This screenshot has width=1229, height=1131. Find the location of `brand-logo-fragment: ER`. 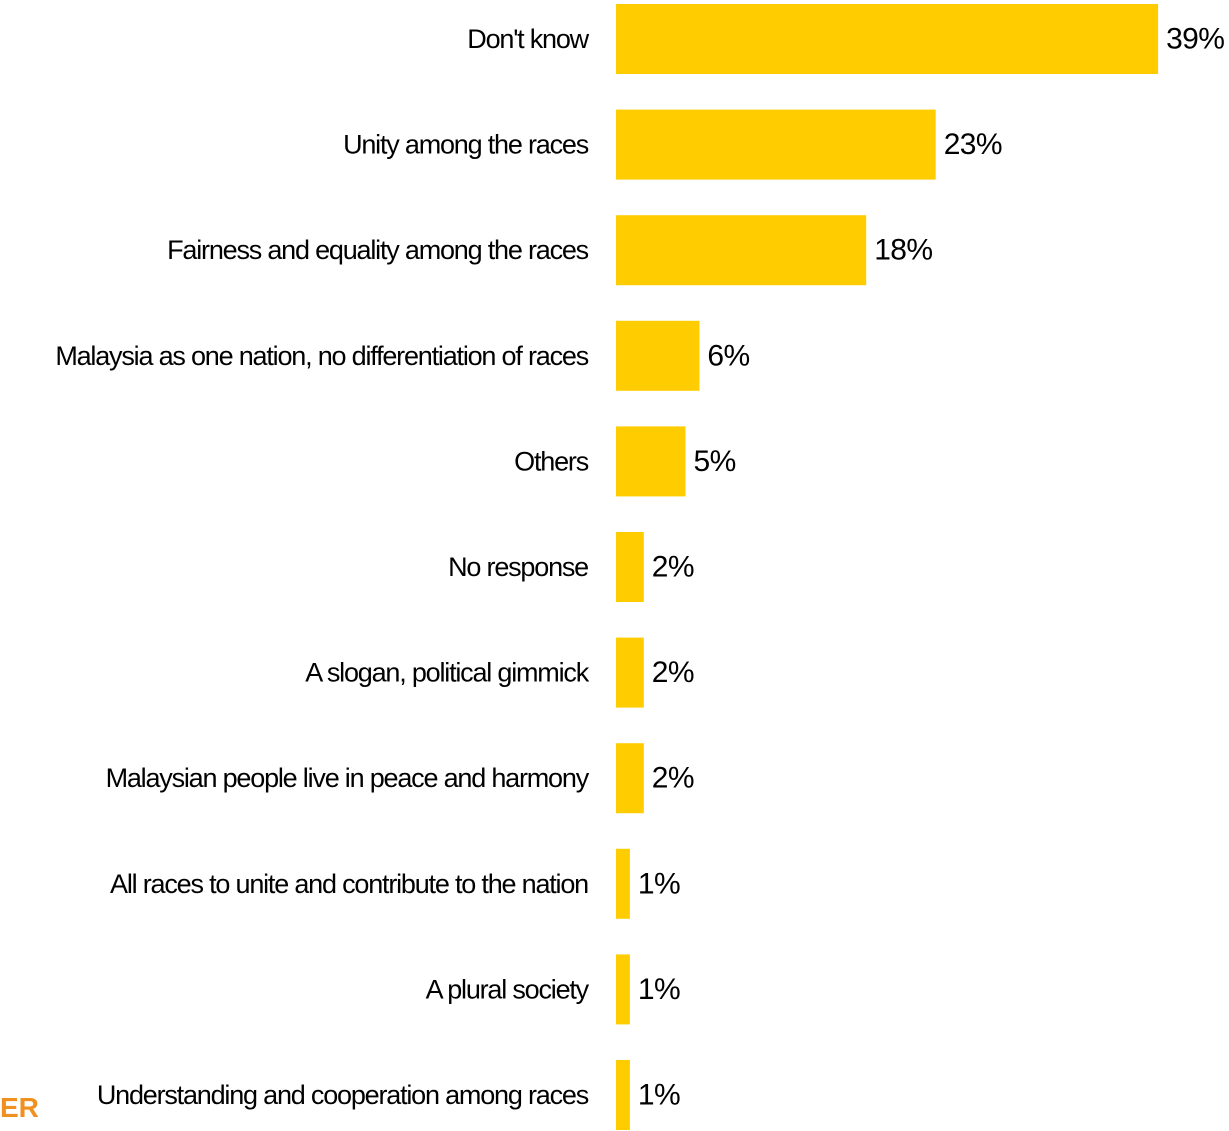

brand-logo-fragment: ER is located at coordinates (19, 1107).